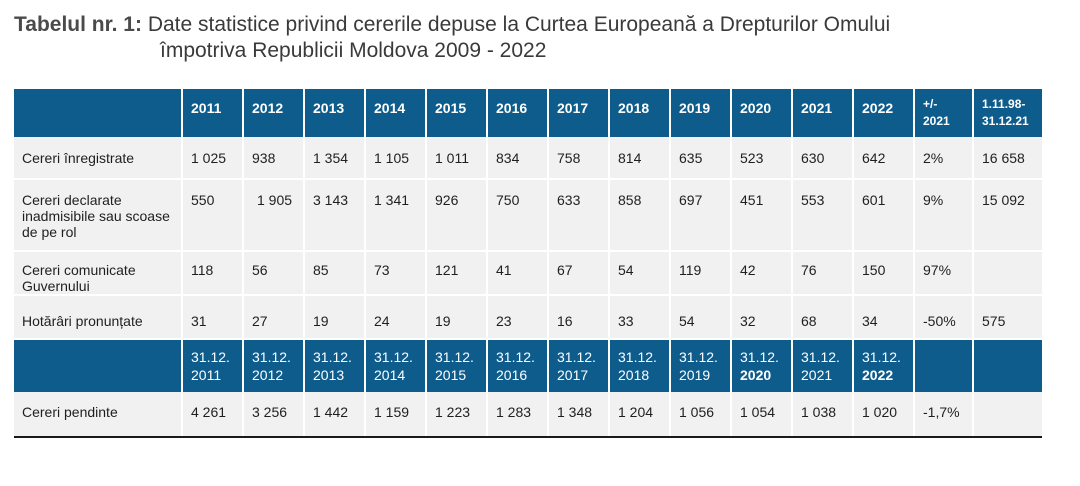 The height and width of the screenshot is (486, 1080). I want to click on cell: 633, so click(579, 215).